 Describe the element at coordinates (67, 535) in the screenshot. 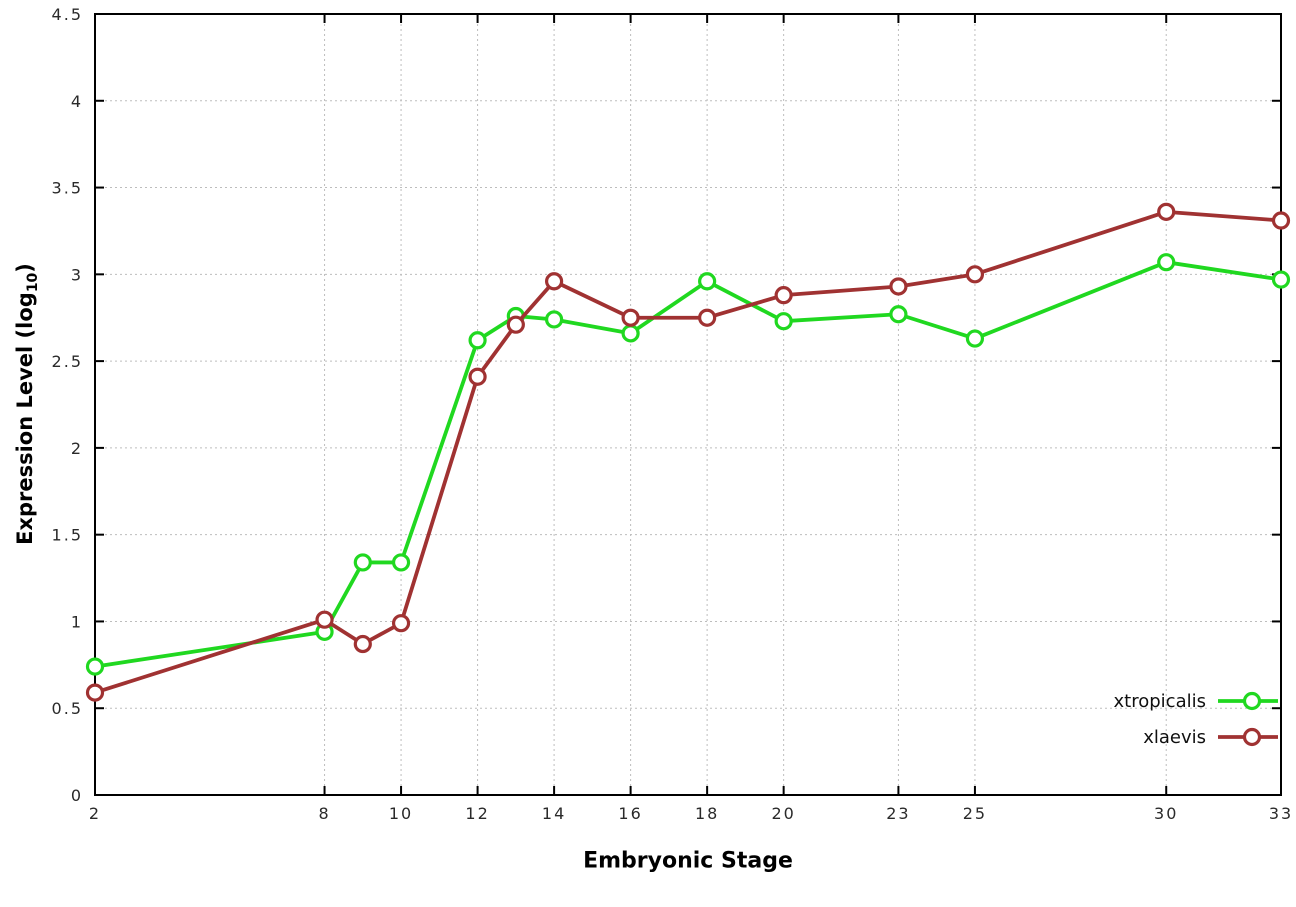

I see `y-tick-label: 1.5` at that location.